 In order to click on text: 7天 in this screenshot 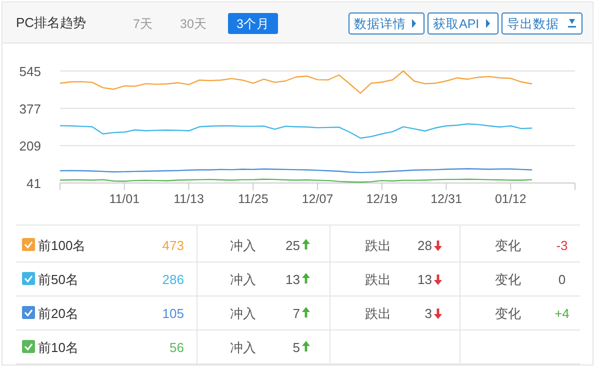, I will do `click(143, 24)`.